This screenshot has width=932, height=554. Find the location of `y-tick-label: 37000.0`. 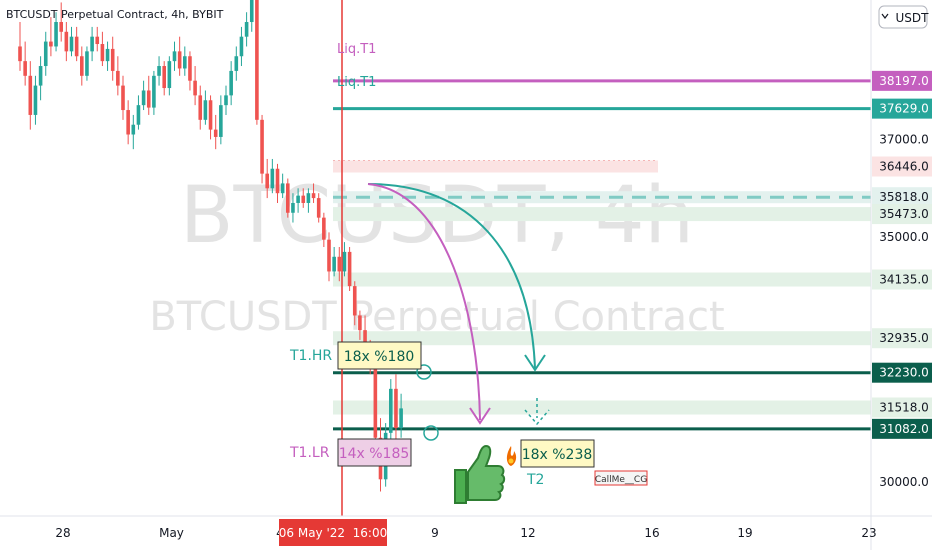

y-tick-label: 37000.0 is located at coordinates (904, 139).